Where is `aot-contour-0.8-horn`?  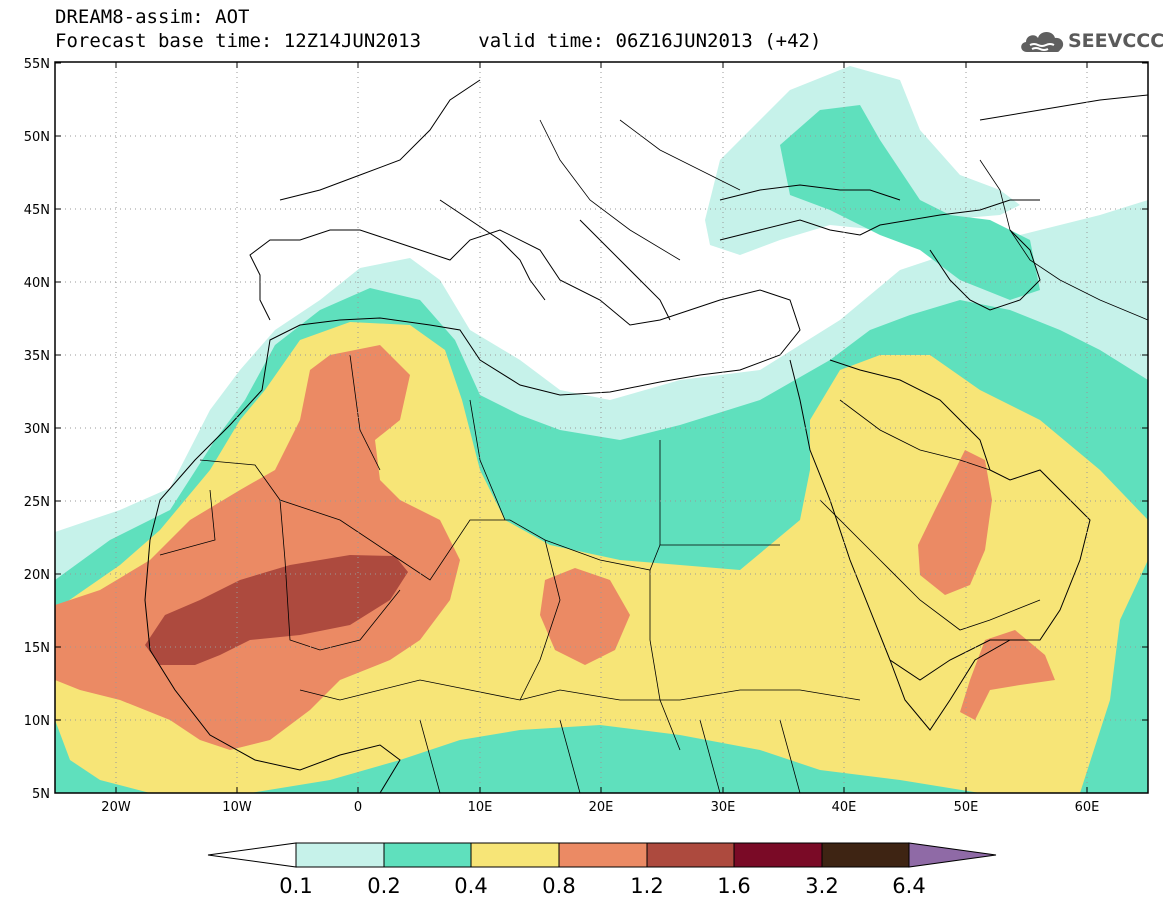 aot-contour-0.8-horn is located at coordinates (1007, 675).